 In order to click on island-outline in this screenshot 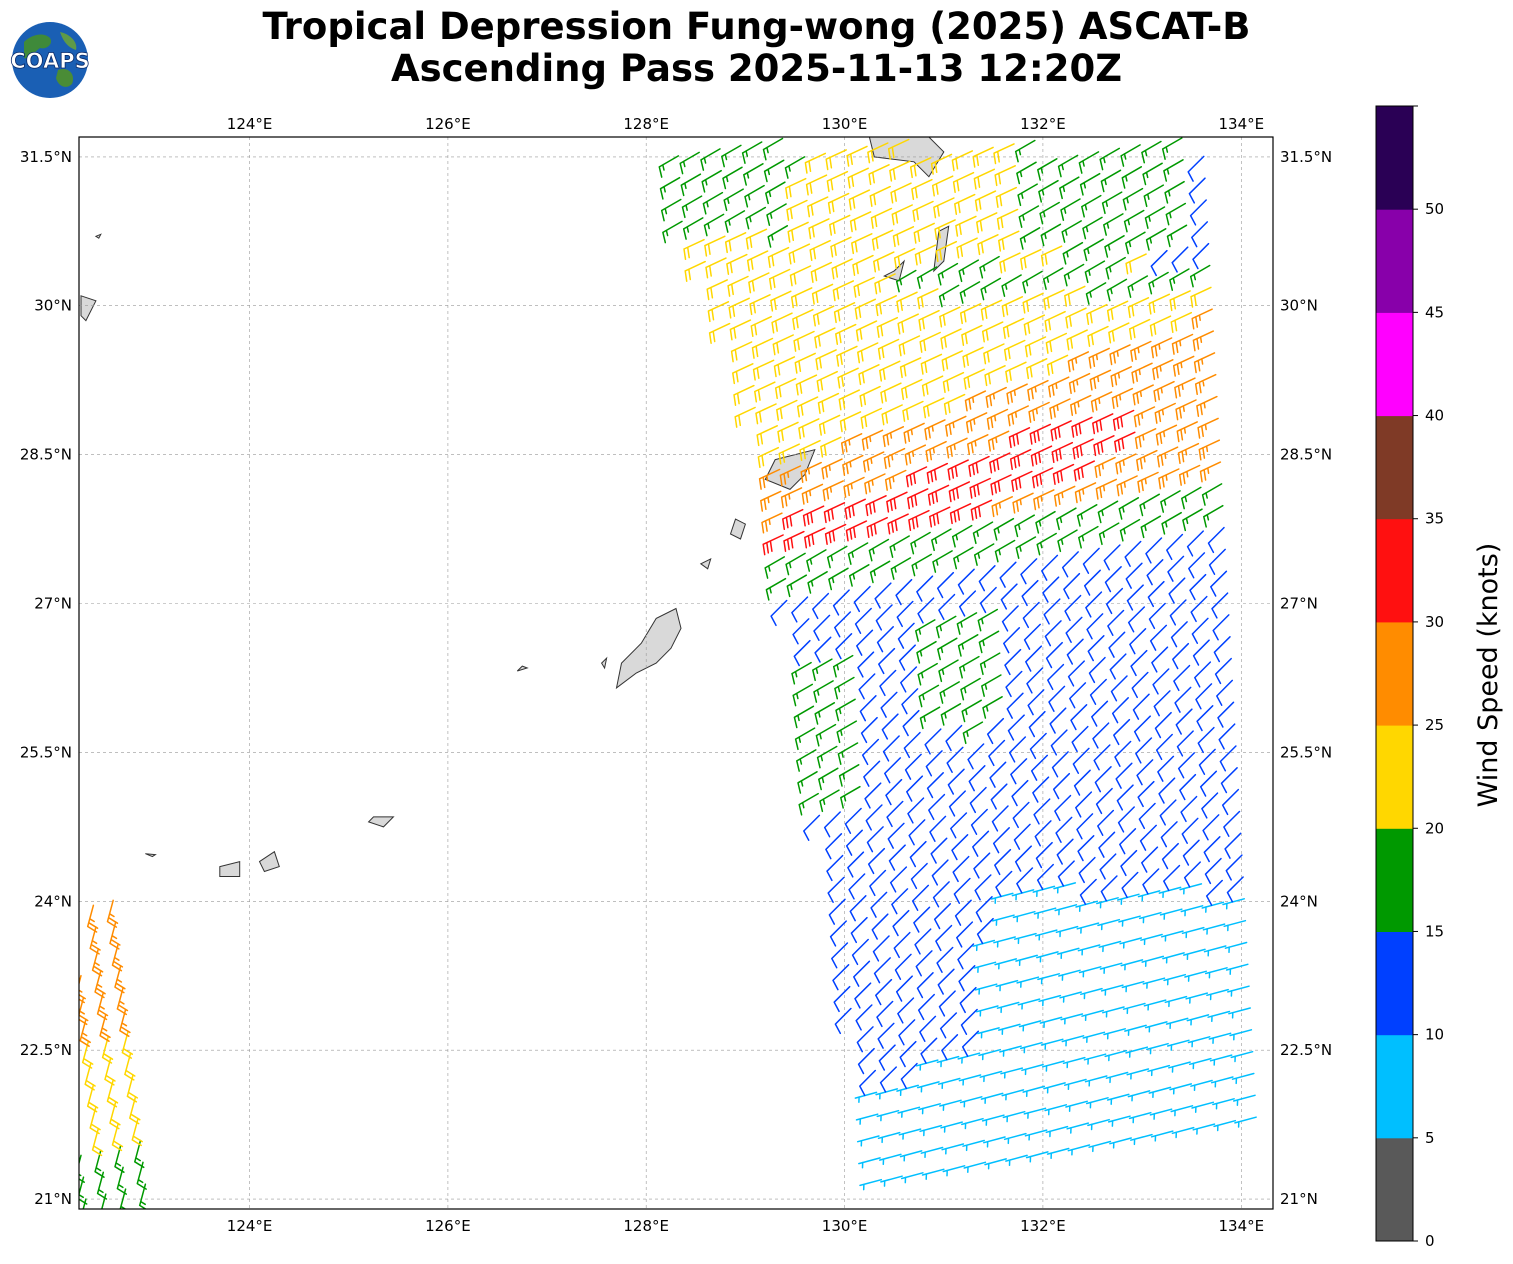, I will do `click(738, 529)`.